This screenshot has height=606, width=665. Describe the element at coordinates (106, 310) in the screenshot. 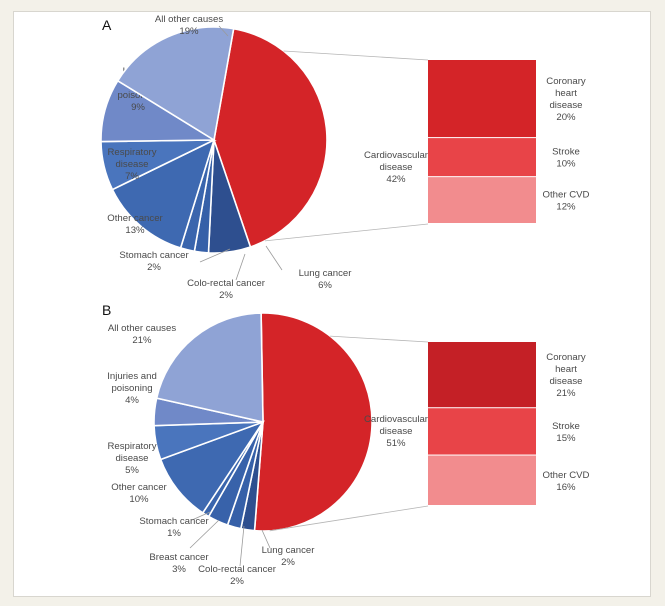

I see `panel-letter-b: B` at that location.